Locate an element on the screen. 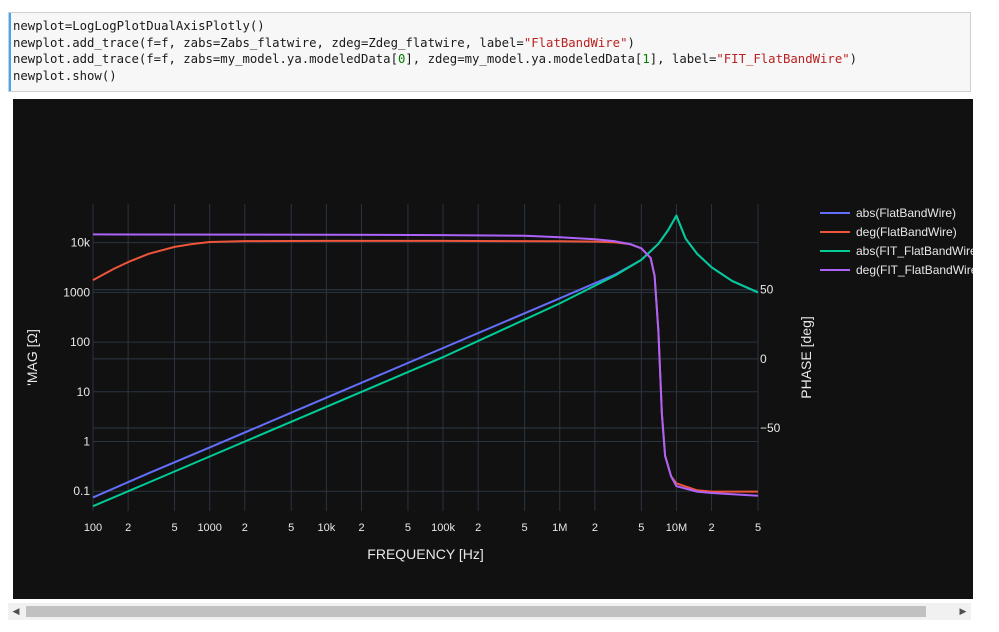 The image size is (999, 632). y-left-tick-label: 10k is located at coordinates (81, 243).